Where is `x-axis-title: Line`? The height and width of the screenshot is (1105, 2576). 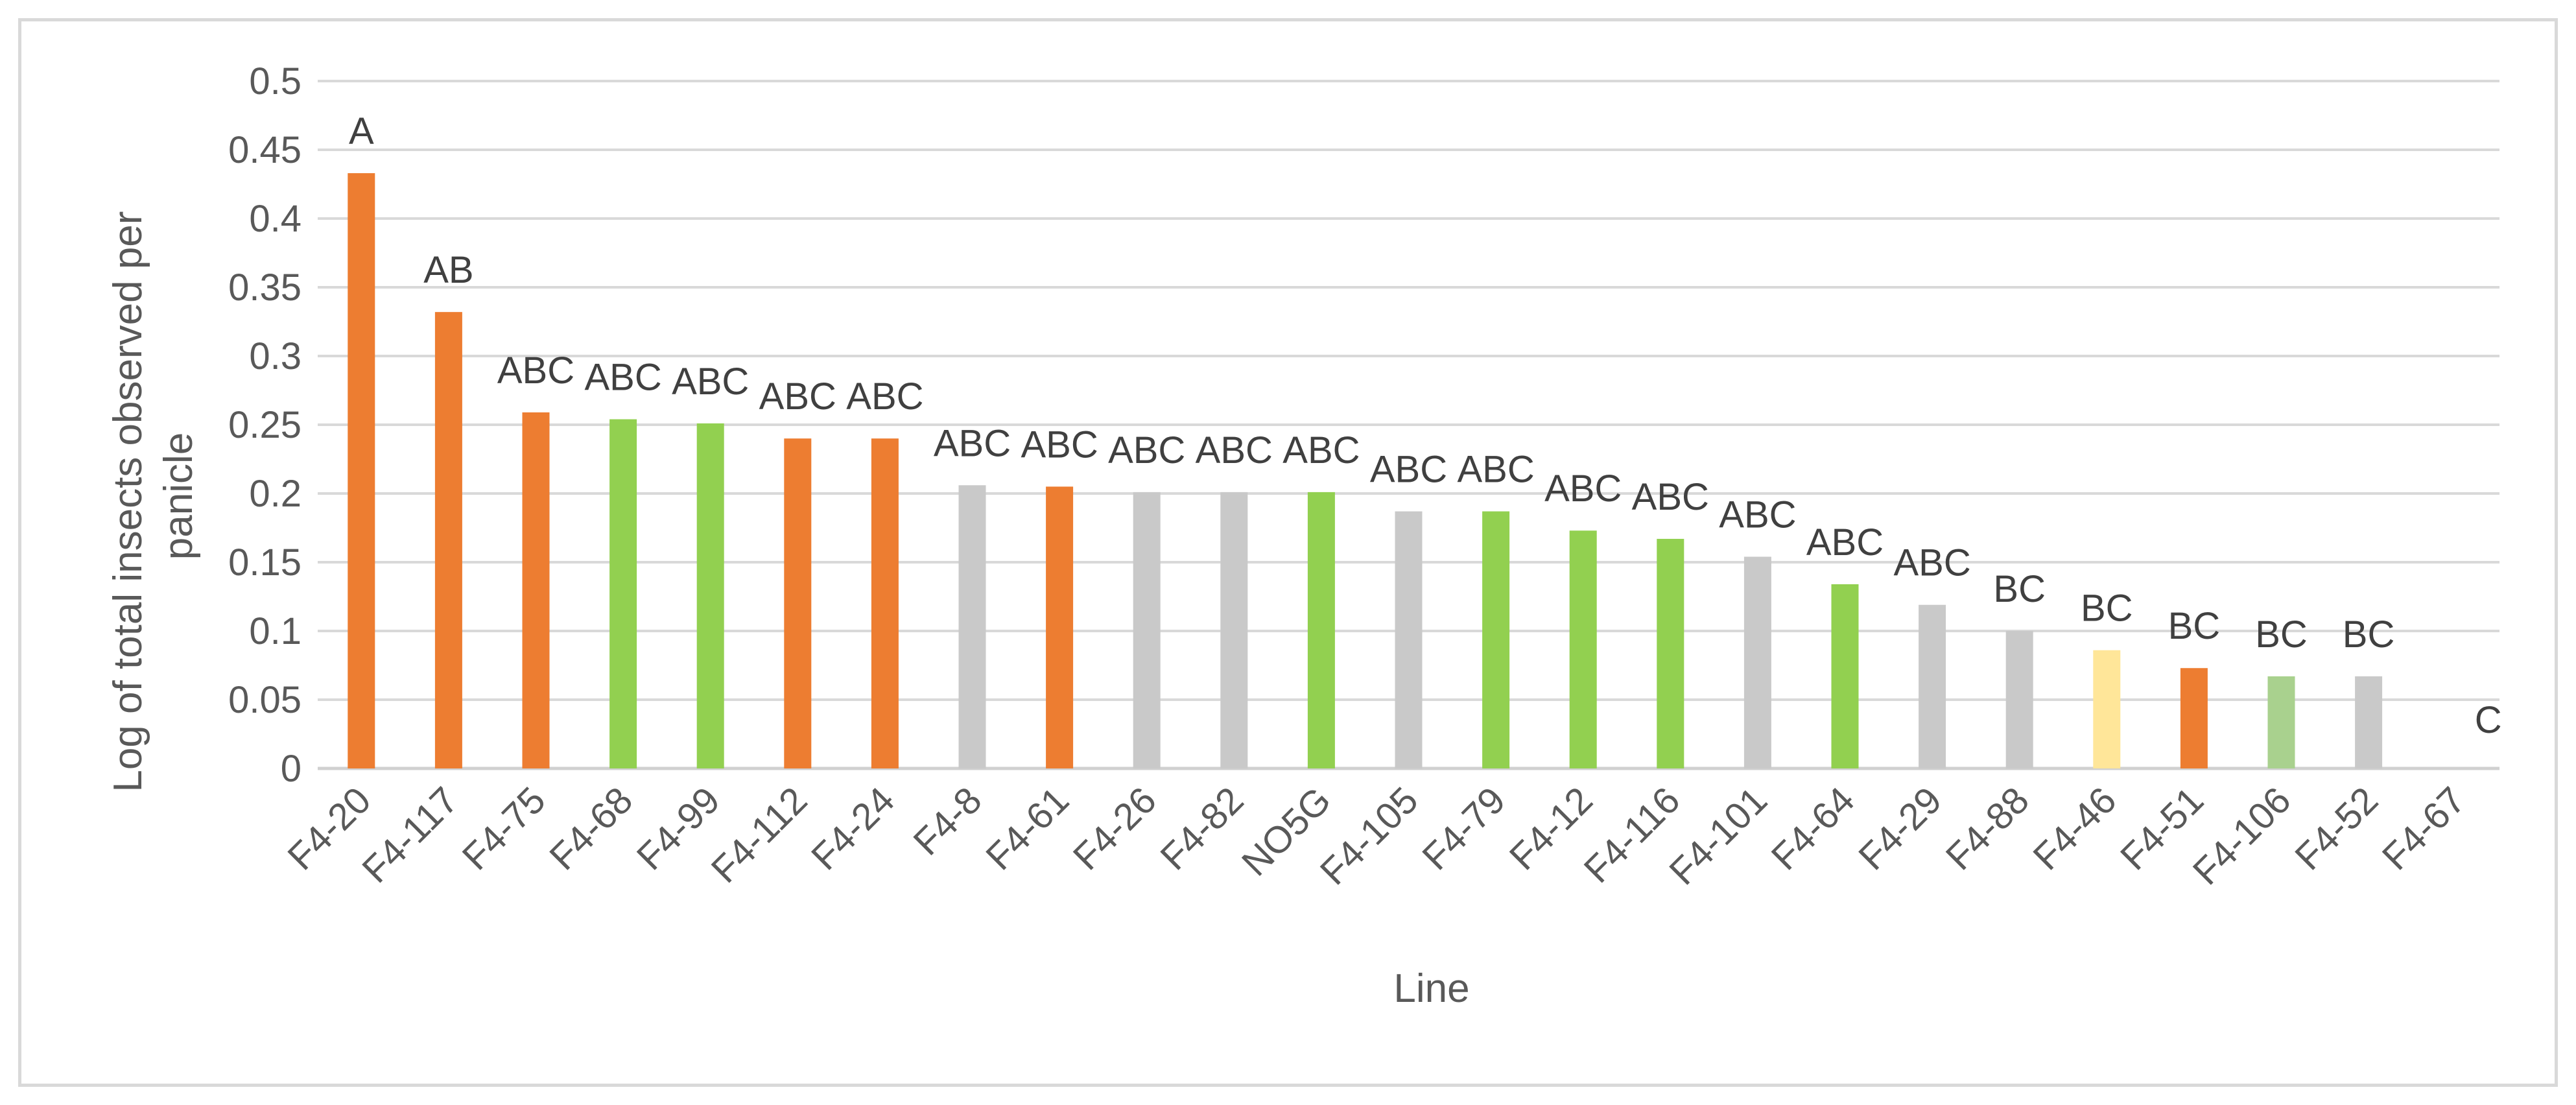 x-axis-title: Line is located at coordinates (1431, 988).